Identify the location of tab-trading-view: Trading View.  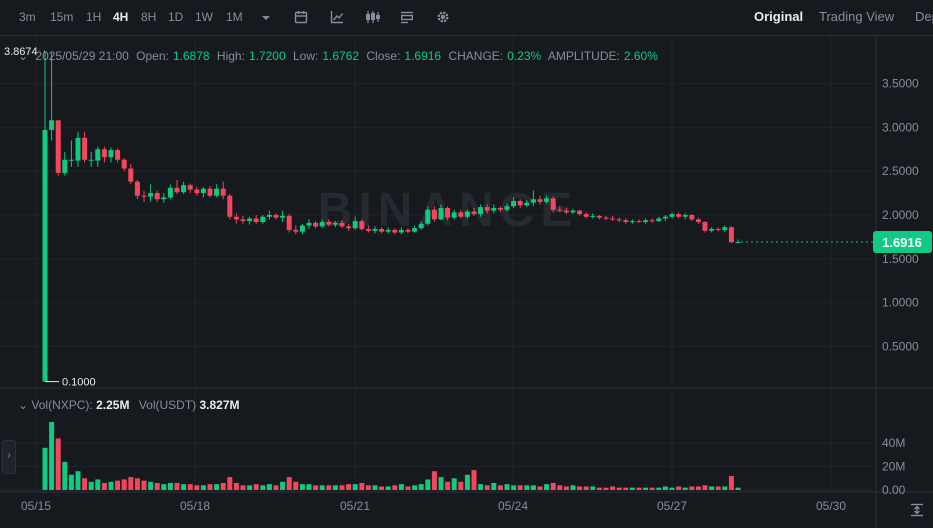
(857, 16).